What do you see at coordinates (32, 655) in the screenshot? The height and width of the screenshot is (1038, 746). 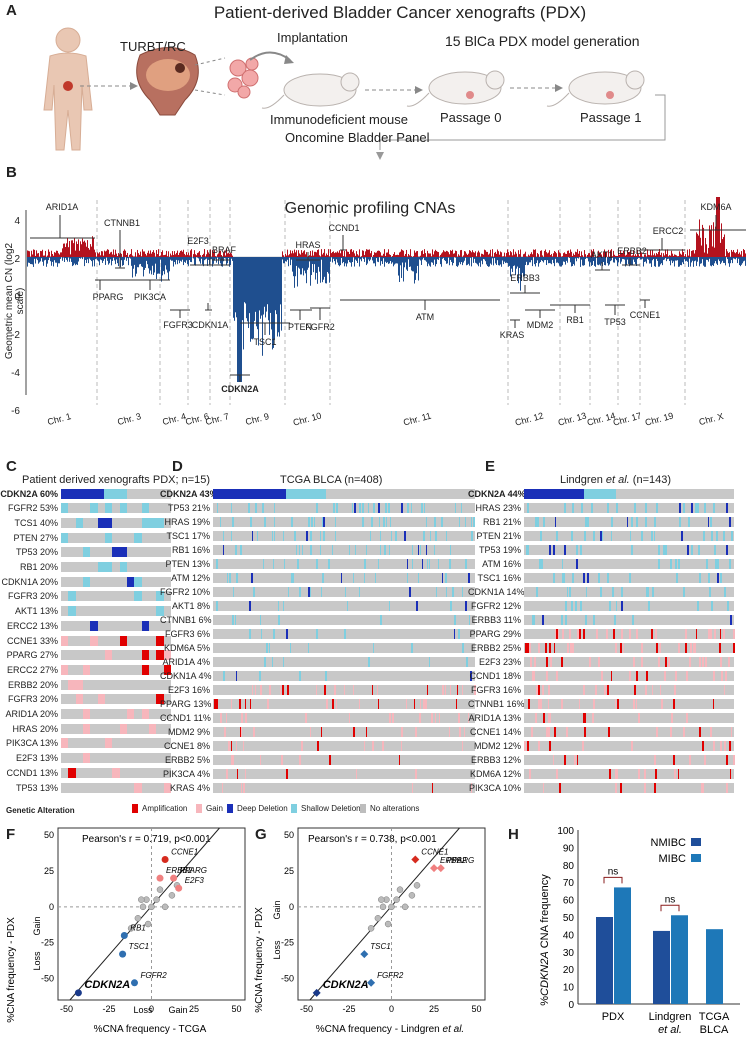 I see `row-label: PPARG 27%` at bounding box center [32, 655].